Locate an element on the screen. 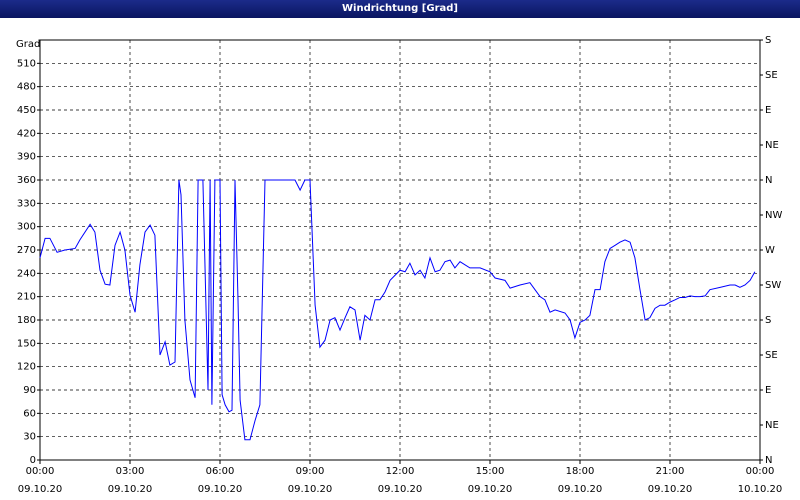 The image size is (800, 500). x-tick-label: 06:00 09.10.20 is located at coordinates (220, 480).